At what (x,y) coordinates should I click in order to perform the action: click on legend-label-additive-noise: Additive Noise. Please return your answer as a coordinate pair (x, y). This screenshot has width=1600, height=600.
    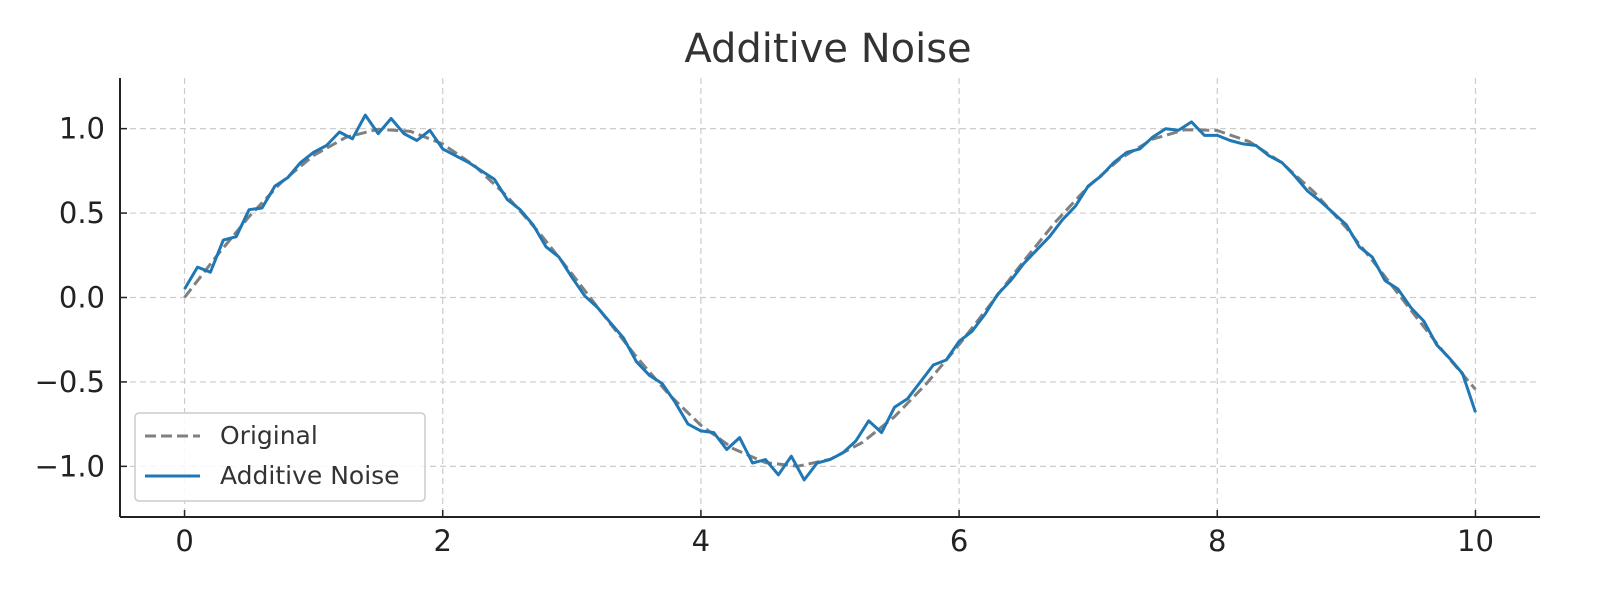
    Looking at the image, I should click on (310, 475).